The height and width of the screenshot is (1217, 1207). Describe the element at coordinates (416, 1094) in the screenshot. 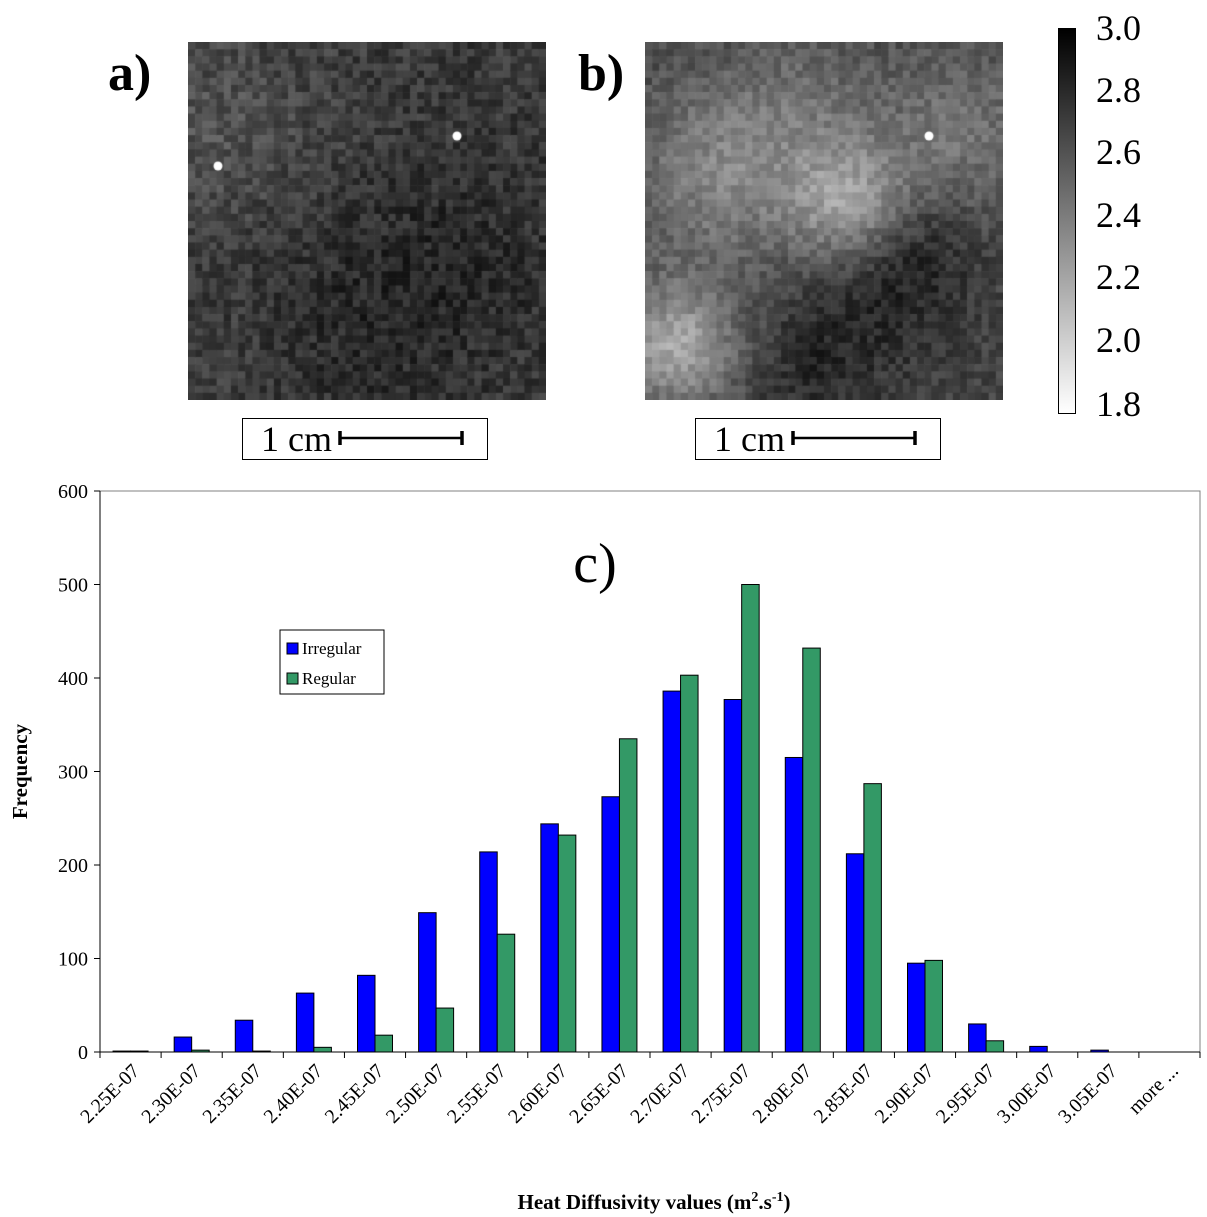

I see `x-tick-label: 2.50E-07` at that location.